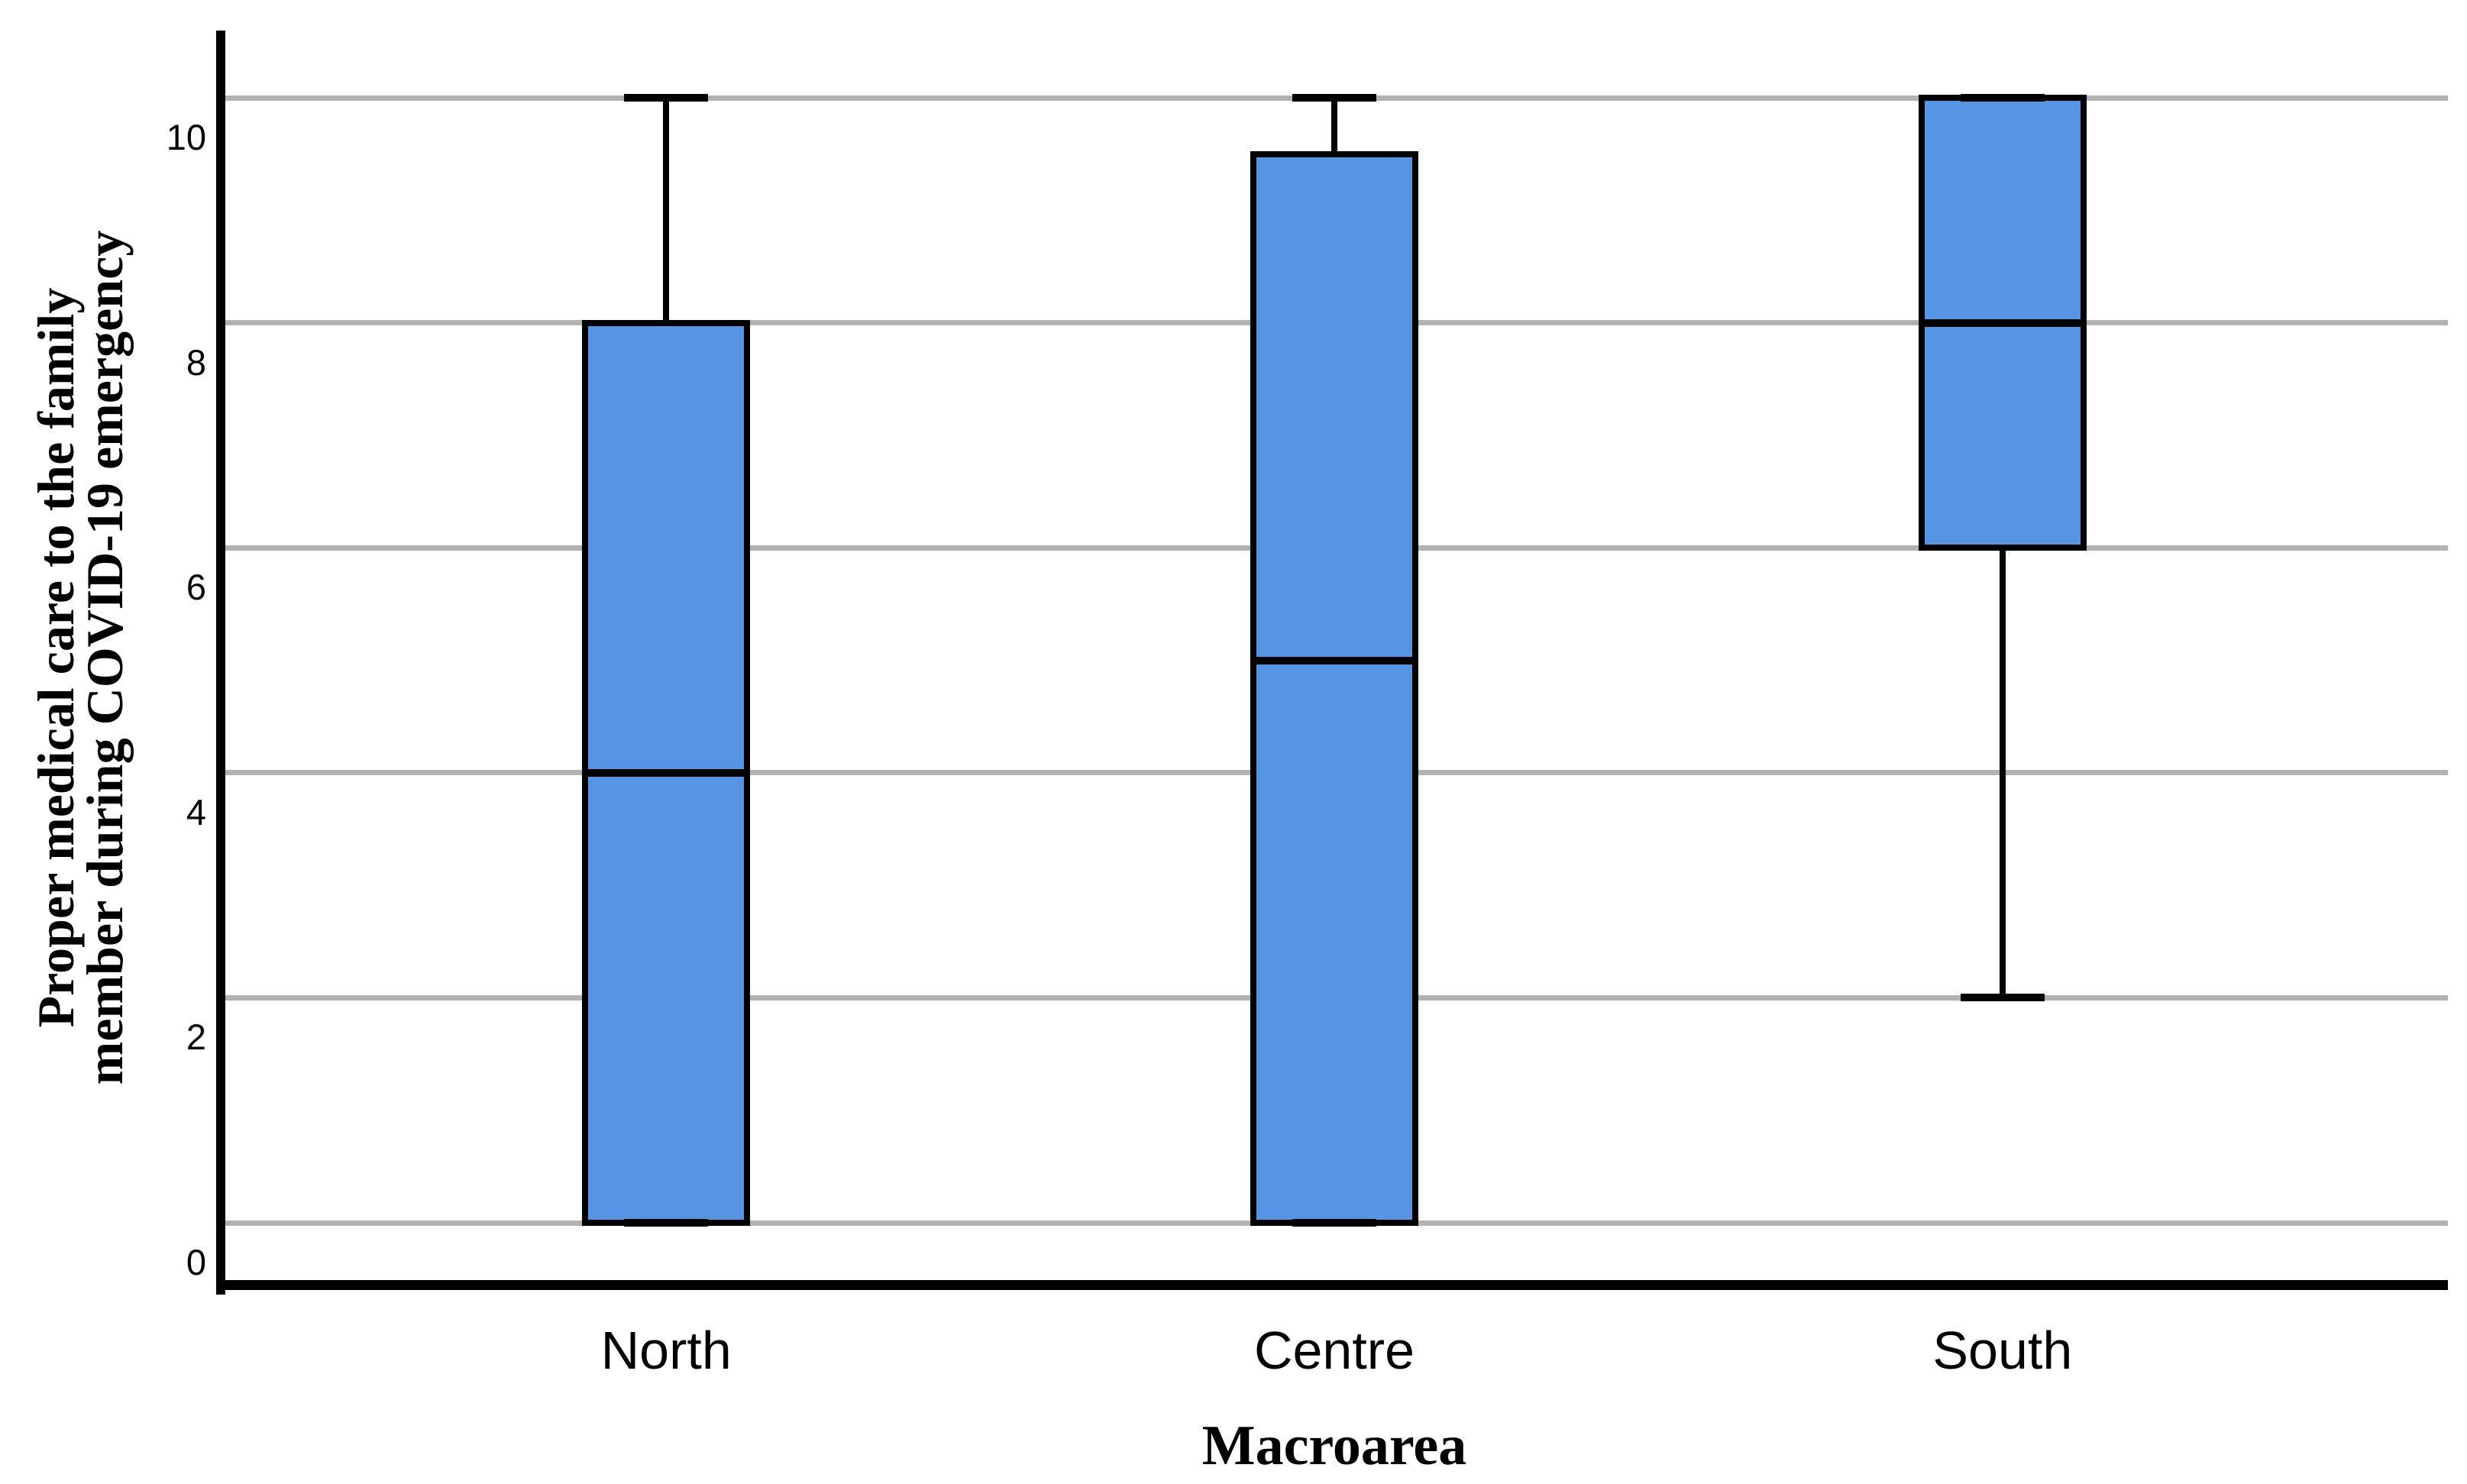  I want to click on category-label-north: North, so click(666, 1350).